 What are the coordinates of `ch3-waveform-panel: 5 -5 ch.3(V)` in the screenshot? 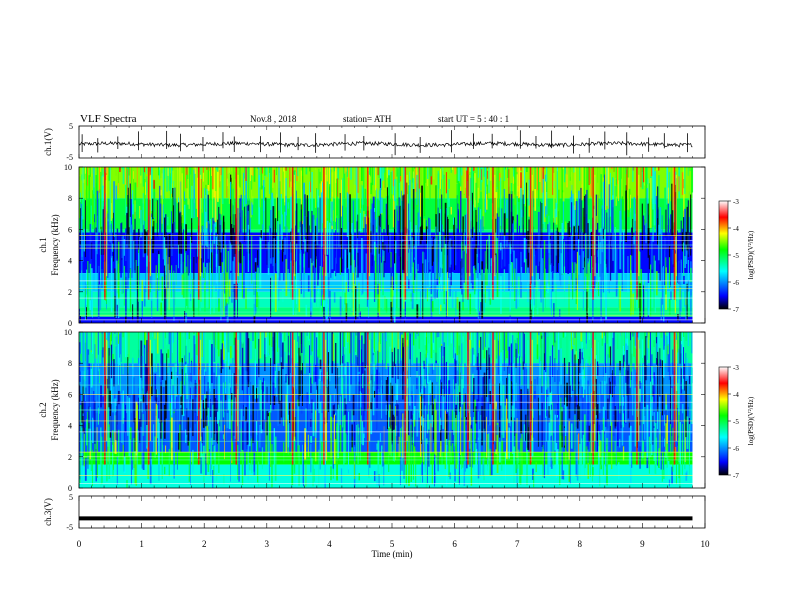 It's located at (374, 512).